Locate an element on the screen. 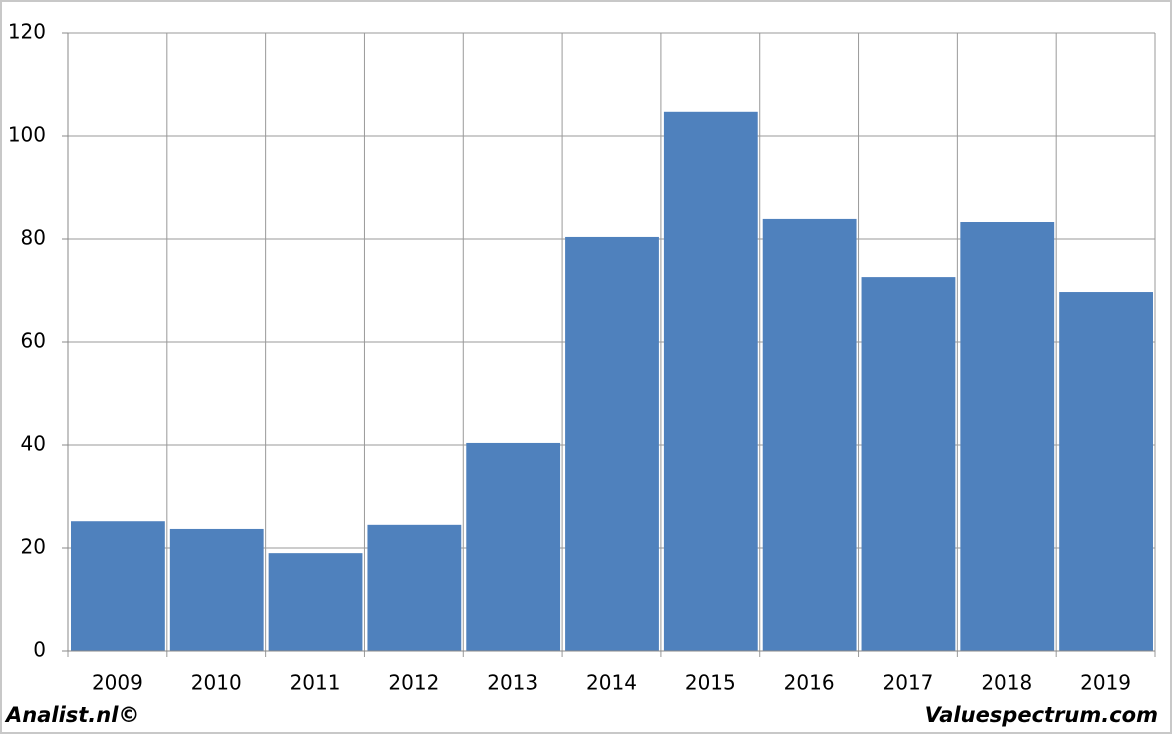  footer-right: Valuespectrum.com is located at coordinates (1041, 715).